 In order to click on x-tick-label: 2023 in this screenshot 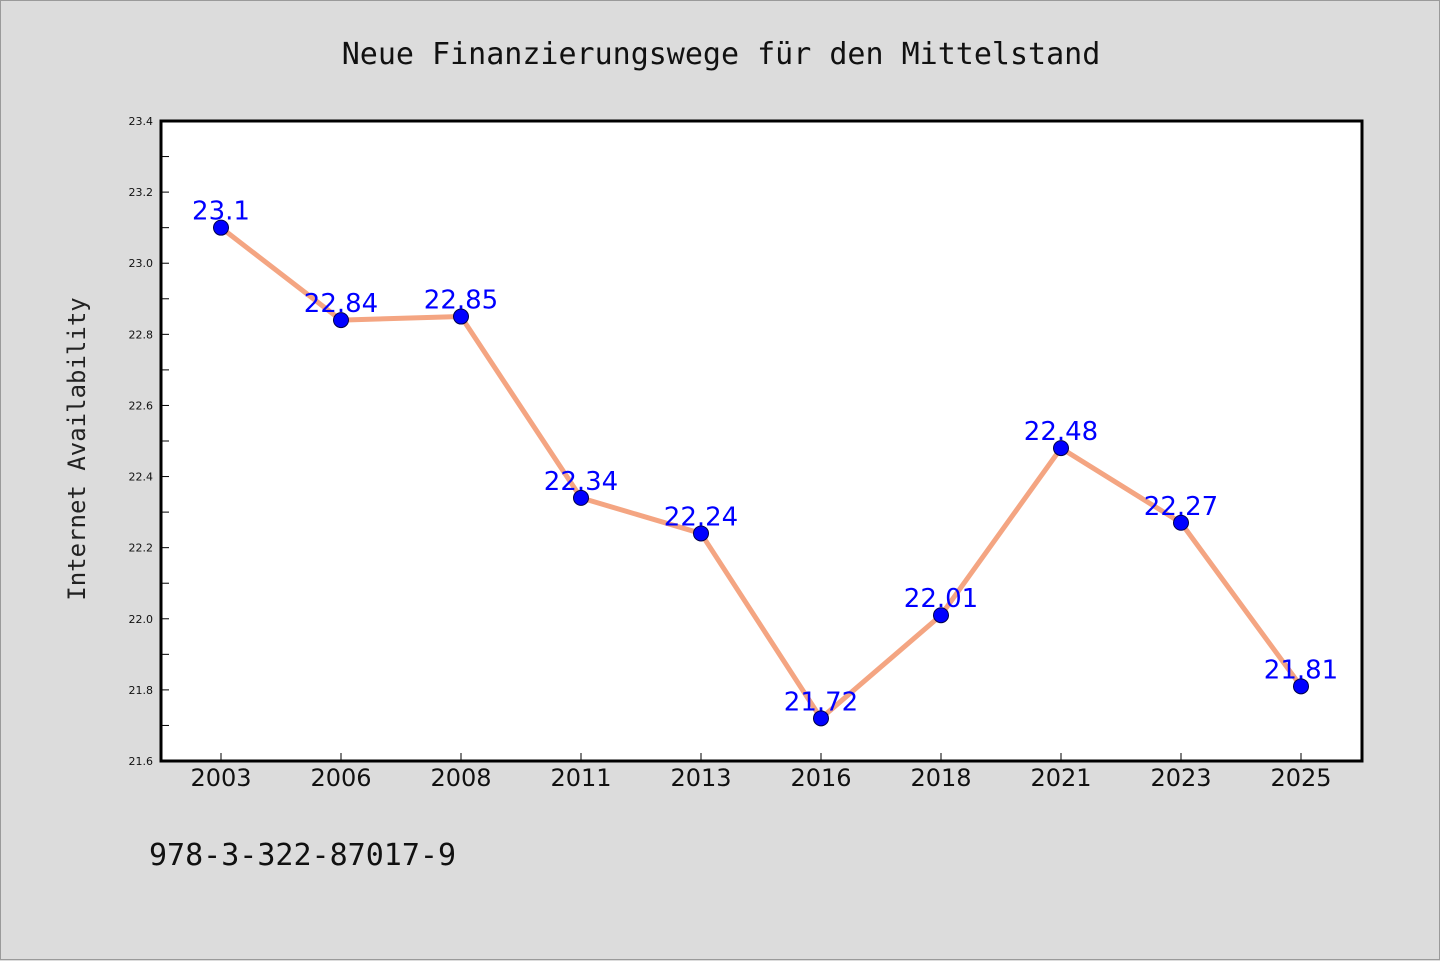, I will do `click(1180, 778)`.